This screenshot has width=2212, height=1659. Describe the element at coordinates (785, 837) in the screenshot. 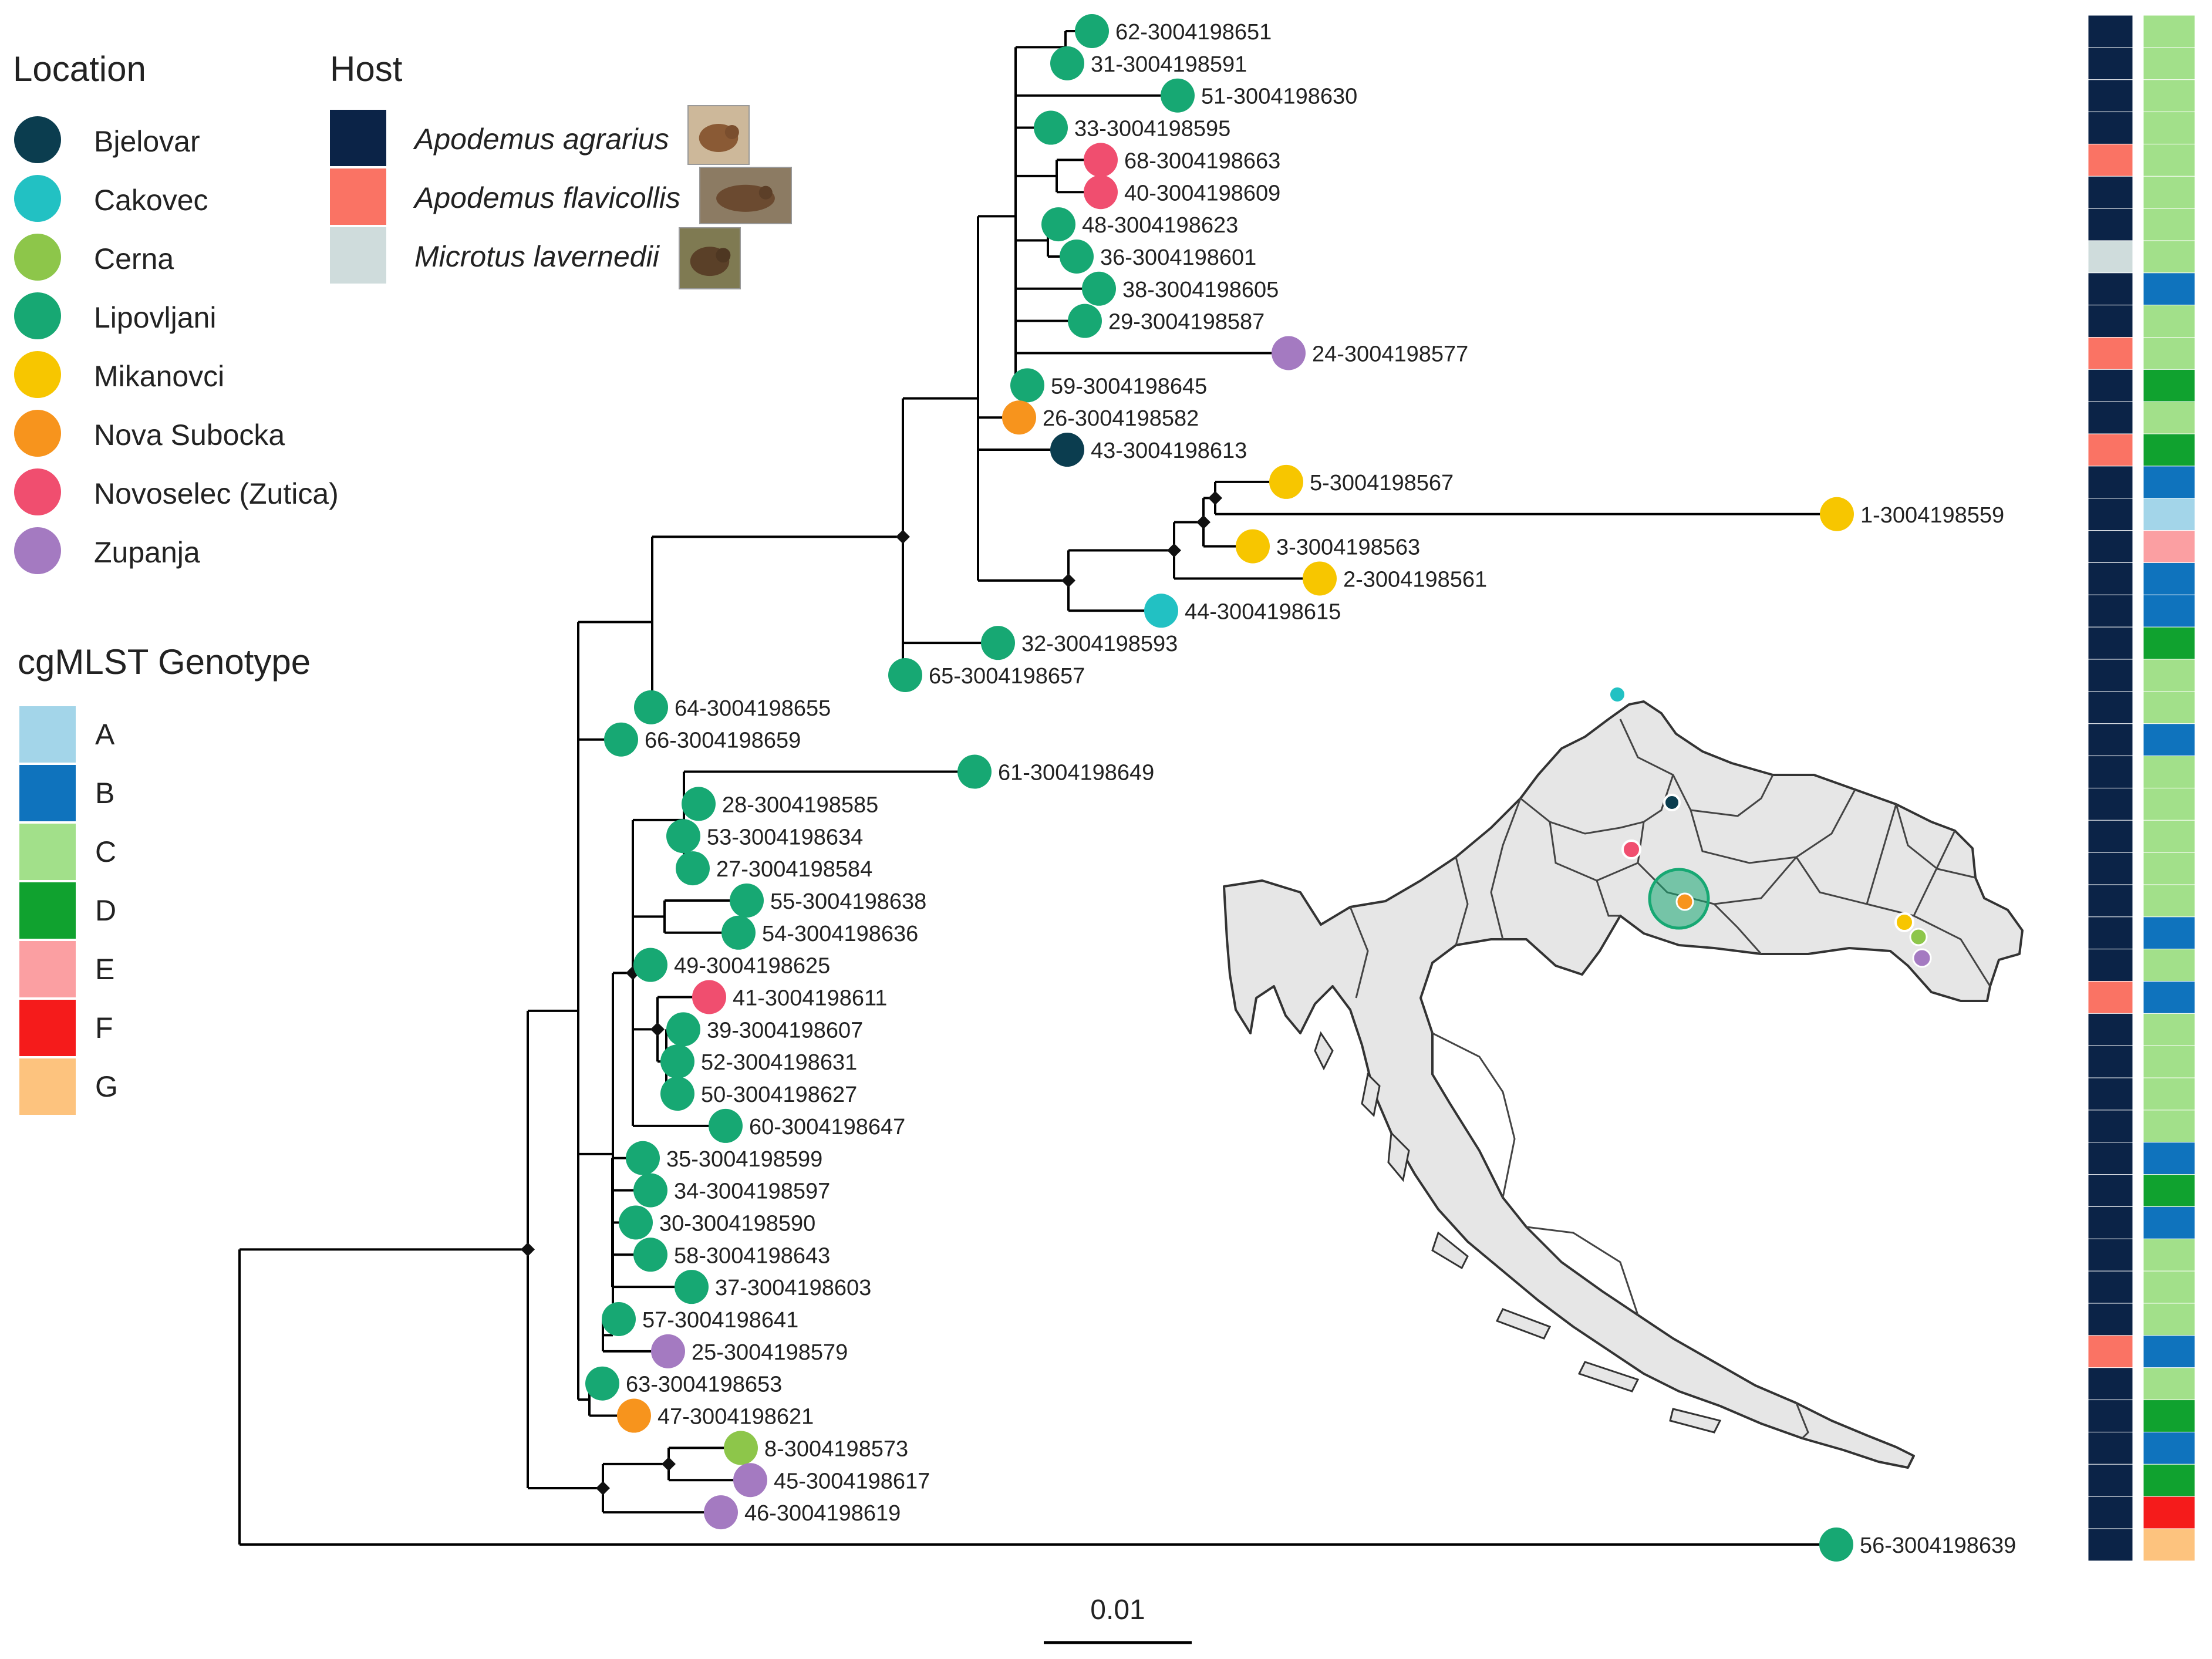

I see `tip-label: 53-3004198634` at that location.